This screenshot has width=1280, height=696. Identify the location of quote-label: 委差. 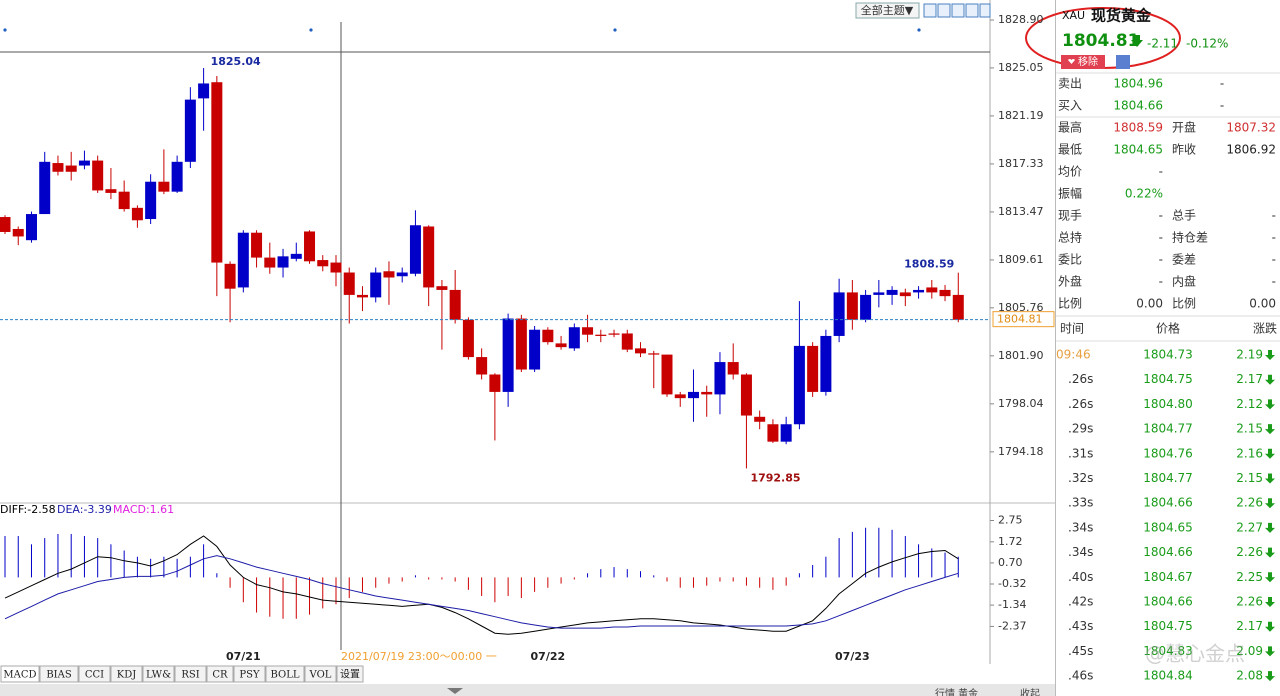
(1184, 260).